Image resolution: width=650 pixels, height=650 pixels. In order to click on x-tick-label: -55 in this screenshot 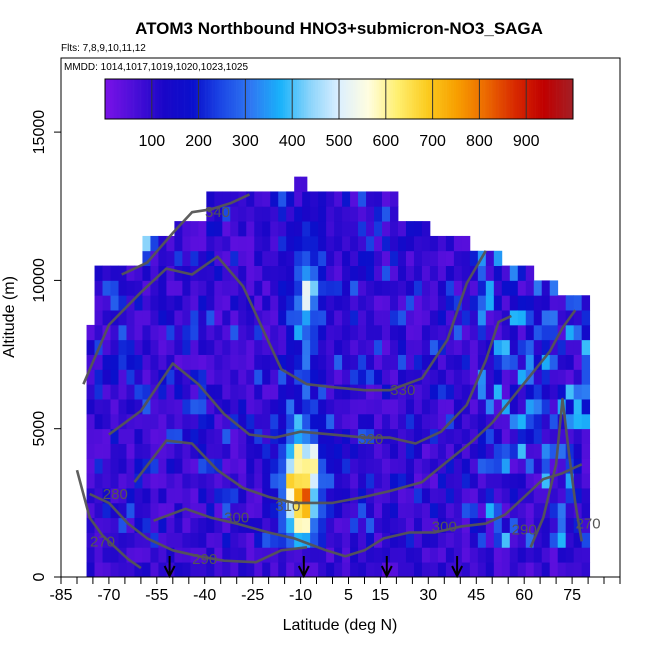, I will do `click(156, 595)`.